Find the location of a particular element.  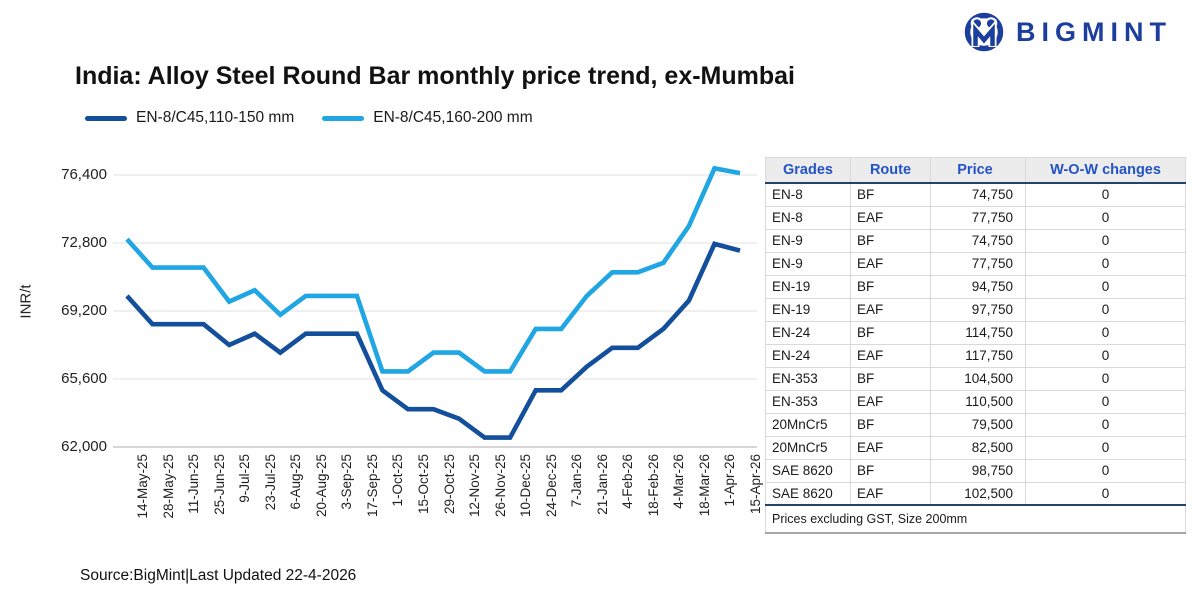

bigmint-logo-text: BIGMINT is located at coordinates (1094, 31).